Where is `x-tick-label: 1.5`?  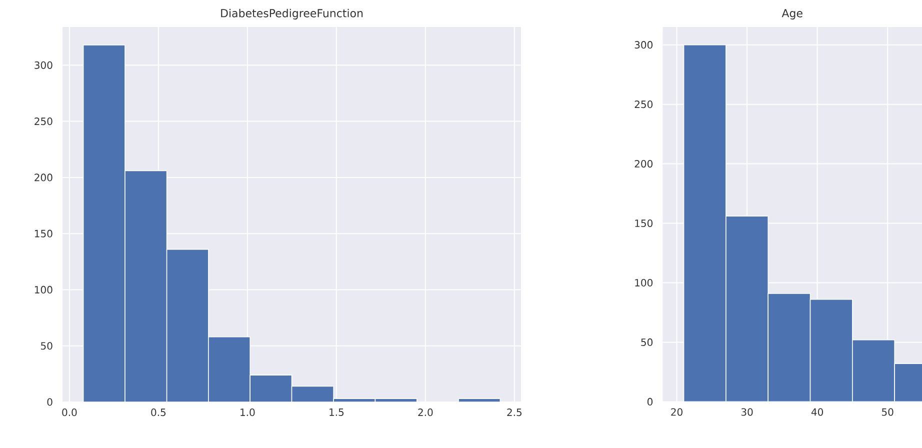 x-tick-label: 1.5 is located at coordinates (337, 412).